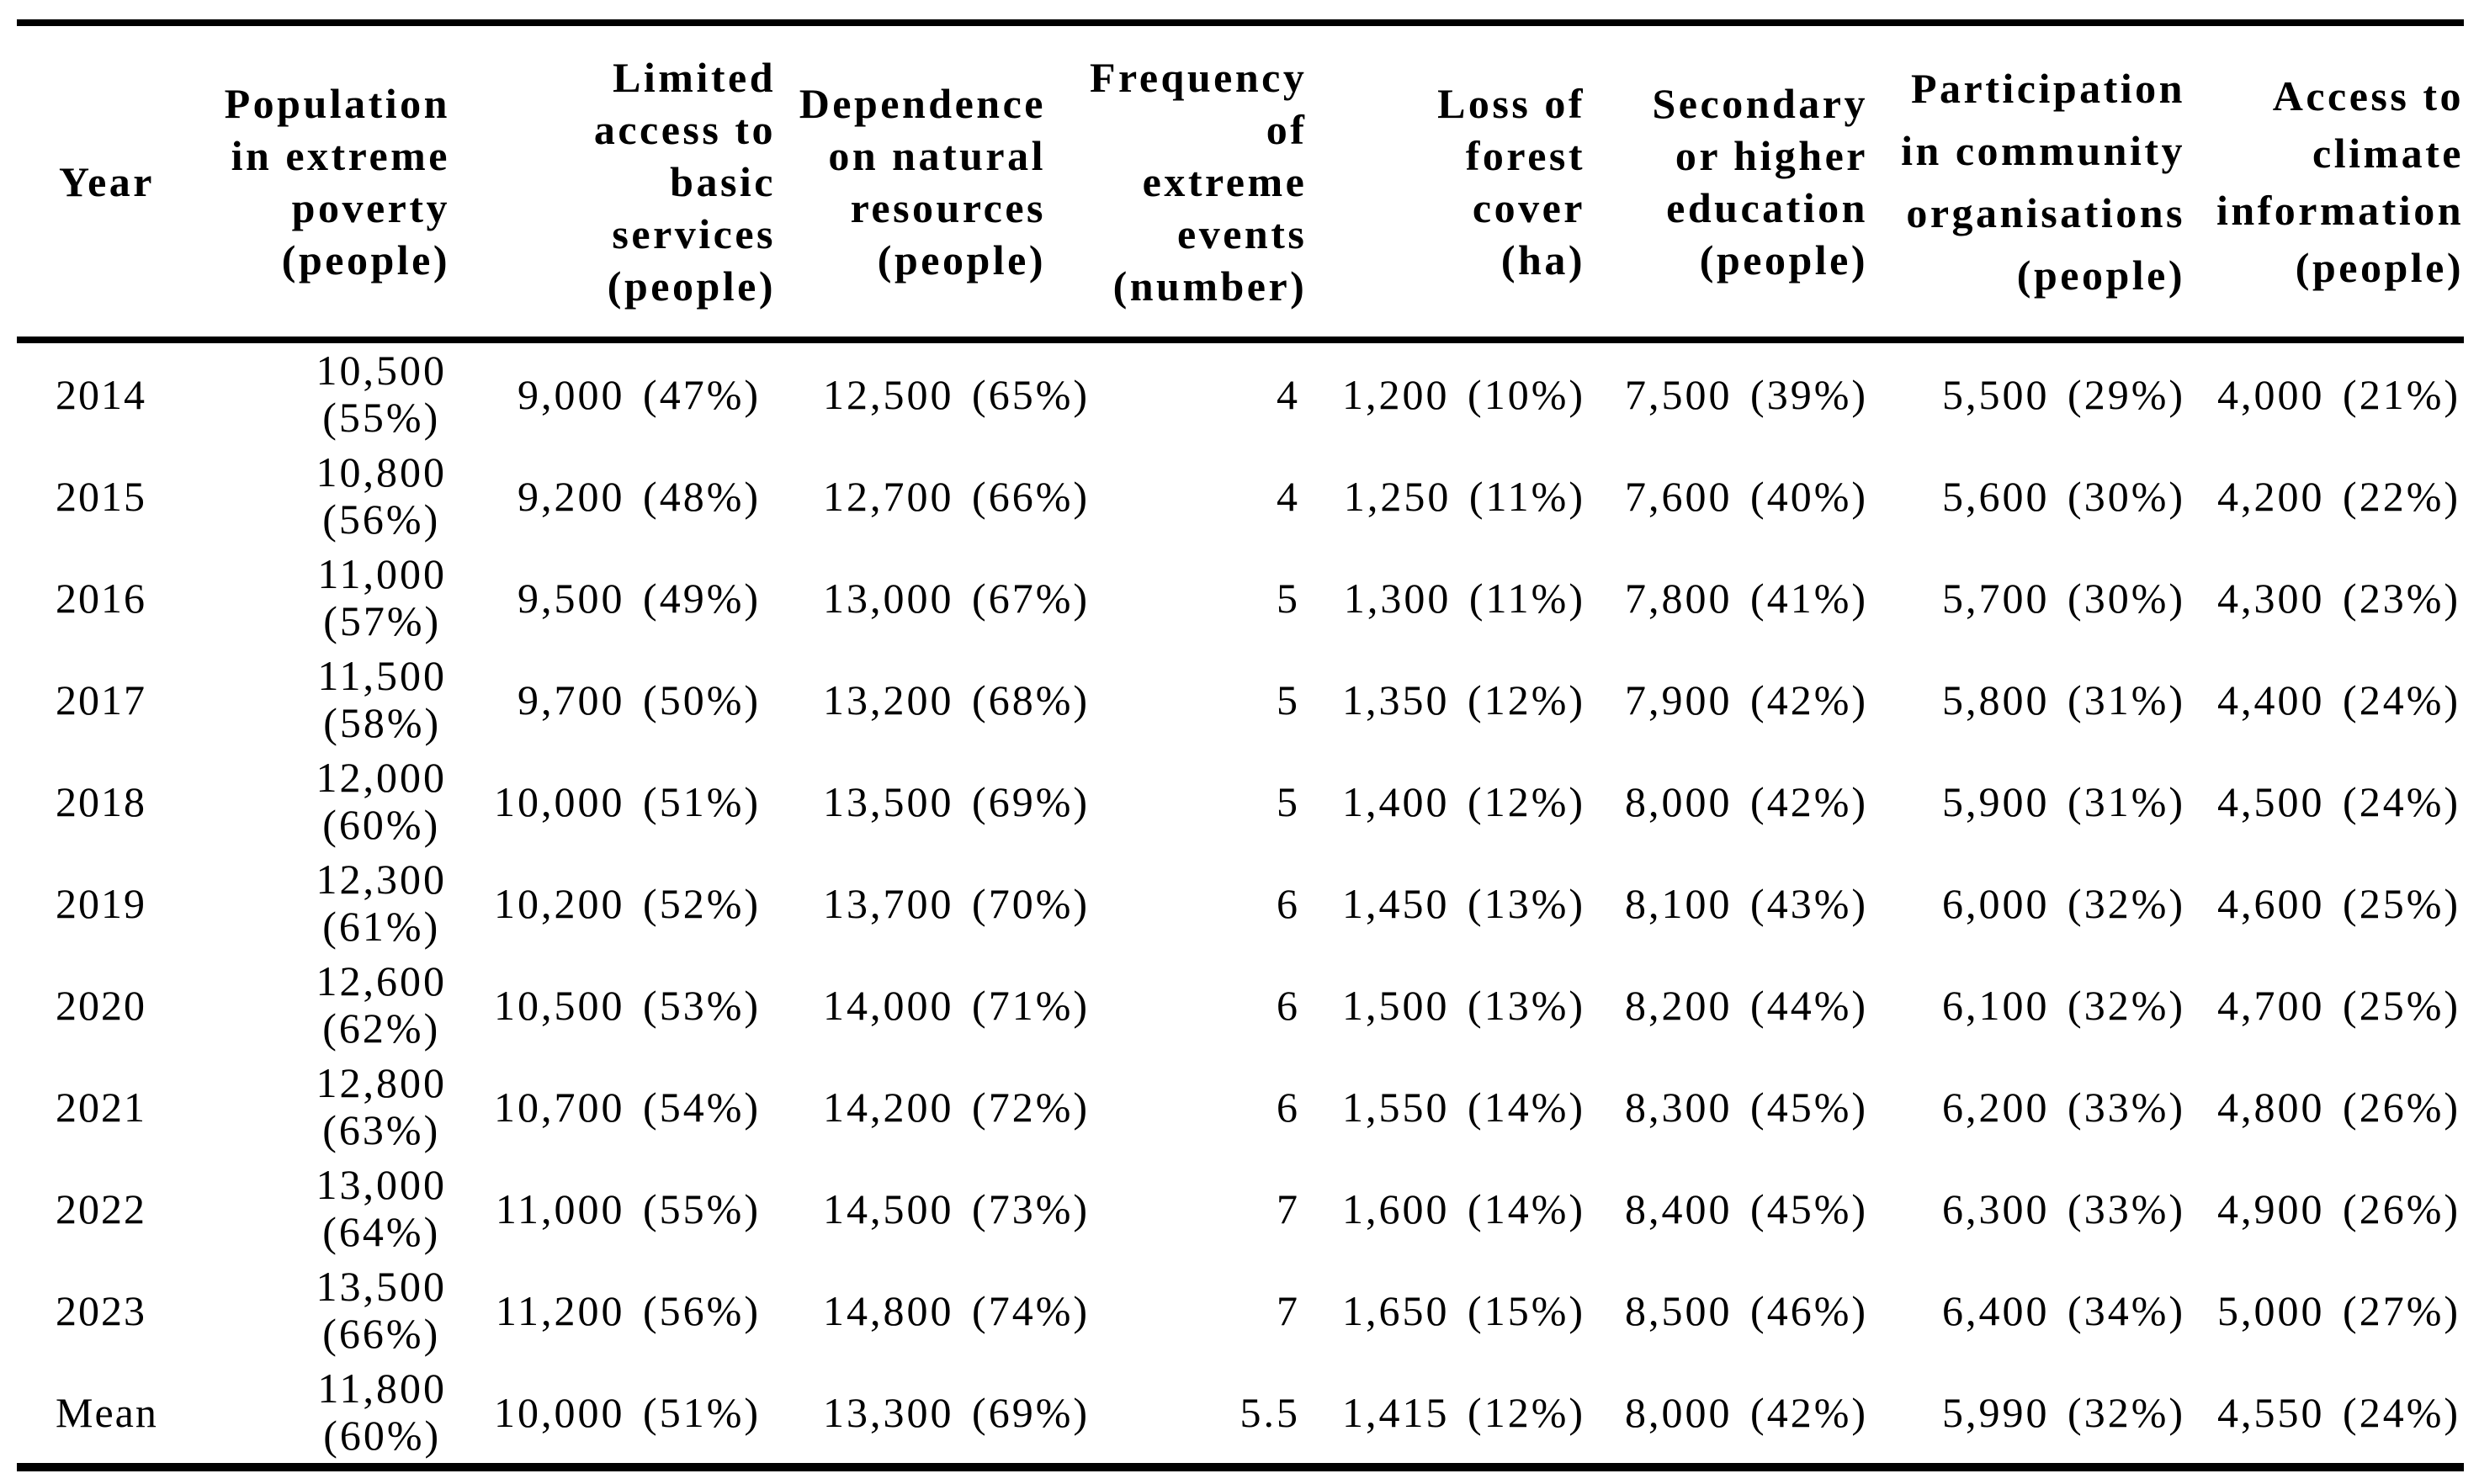 This screenshot has width=2479, height=1484. I want to click on header-line: basic, so click(723, 181).